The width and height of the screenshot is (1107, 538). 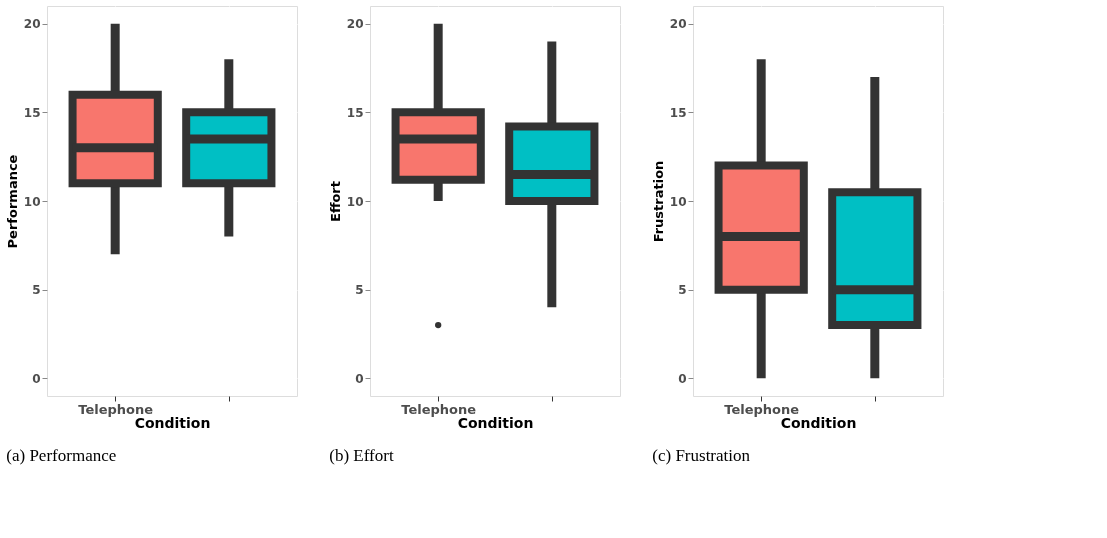 What do you see at coordinates (12, 201) in the screenshot?
I see `y-axis-title: Performance` at bounding box center [12, 201].